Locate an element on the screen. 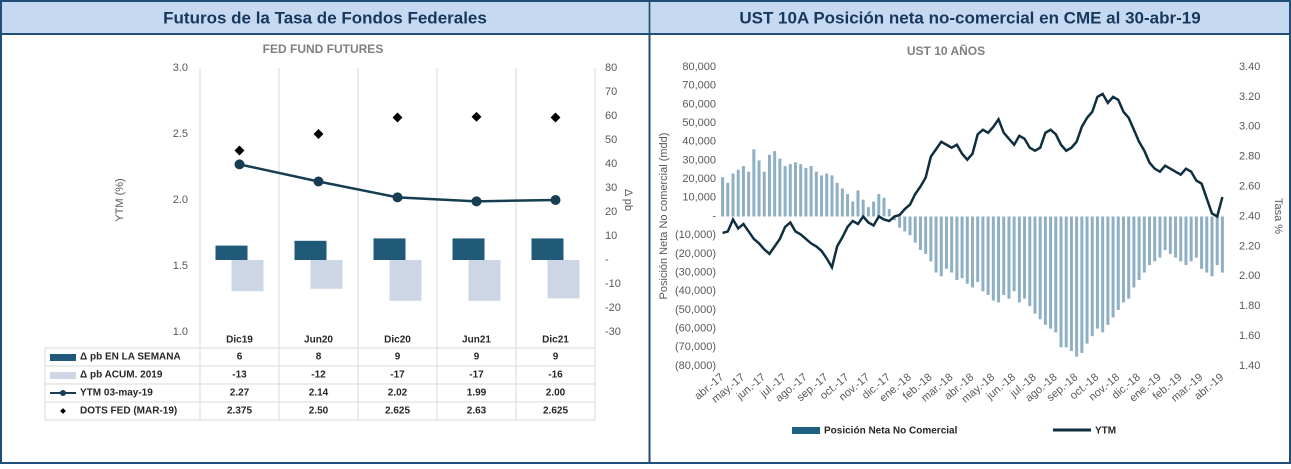  table-value: -16 is located at coordinates (555, 375).